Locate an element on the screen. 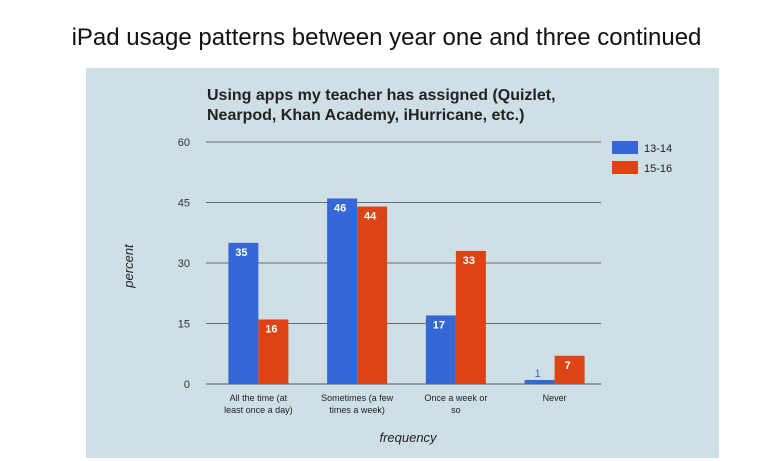 The height and width of the screenshot is (461, 773). x-tick-label-0-1: least once a day) is located at coordinates (258, 410).